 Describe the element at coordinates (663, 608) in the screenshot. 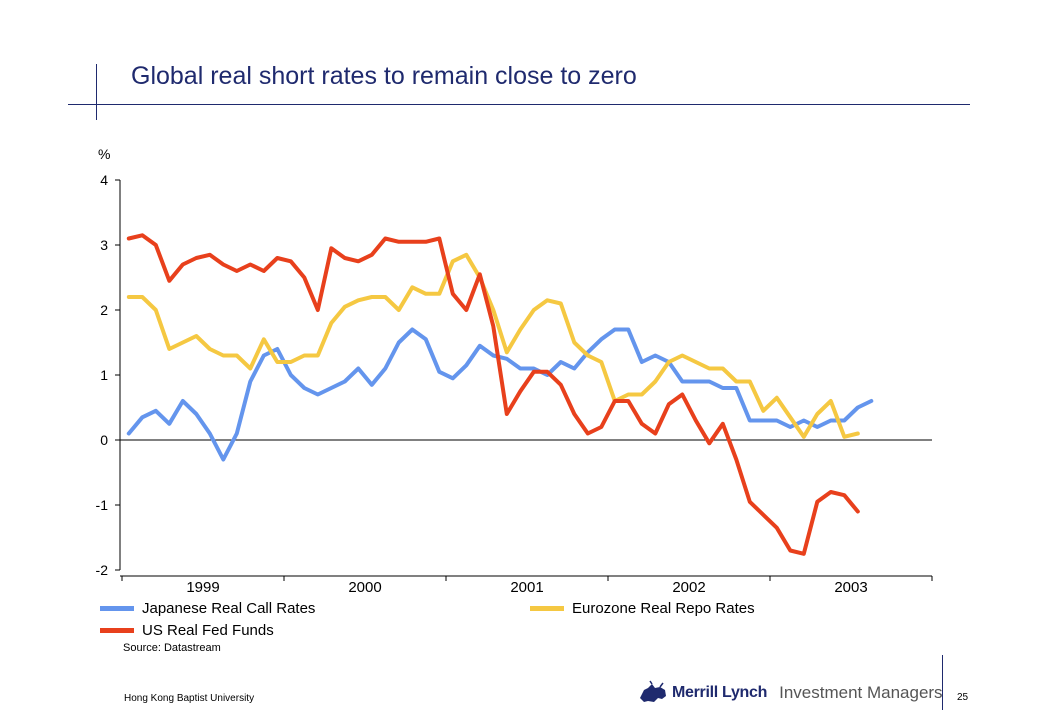

I see `legend-label-eurozone: Eurozone Real Repo Rates` at that location.